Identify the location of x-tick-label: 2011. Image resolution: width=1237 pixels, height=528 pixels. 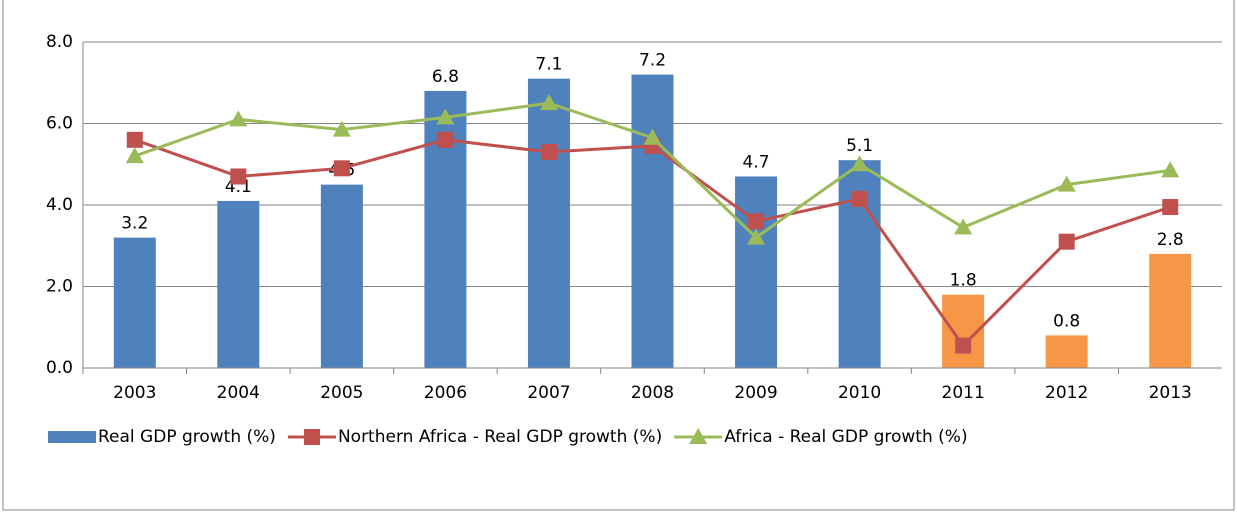
(963, 393).